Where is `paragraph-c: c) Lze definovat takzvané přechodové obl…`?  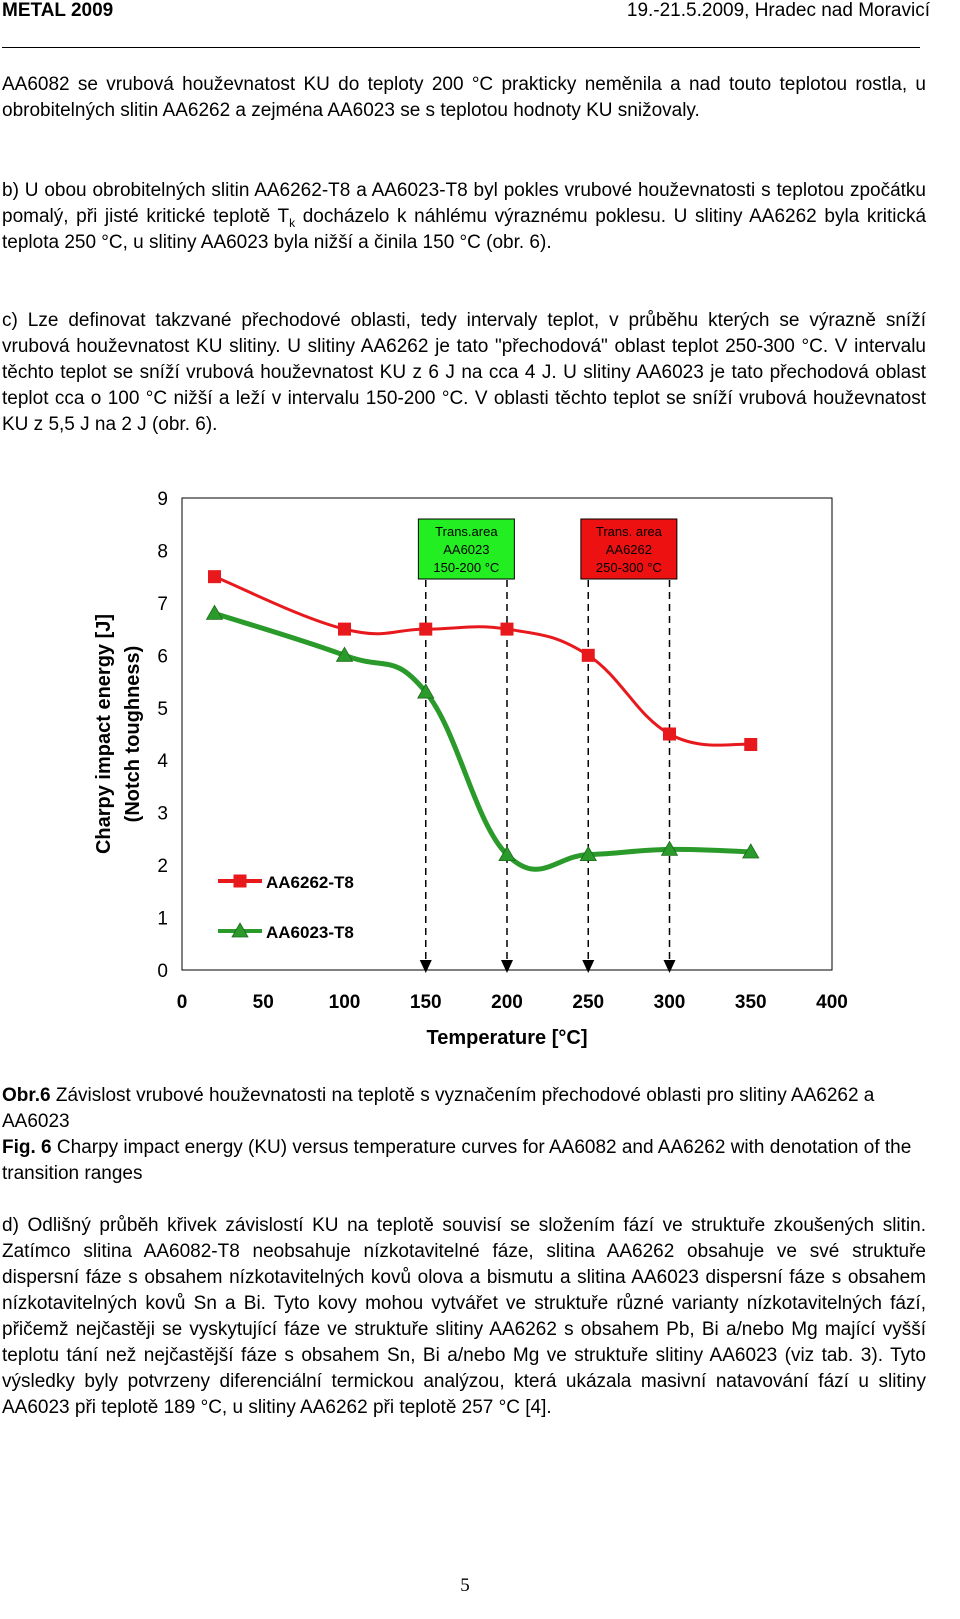
paragraph-c: c) Lze definovat takzvané přechodové obl… is located at coordinates (464, 372).